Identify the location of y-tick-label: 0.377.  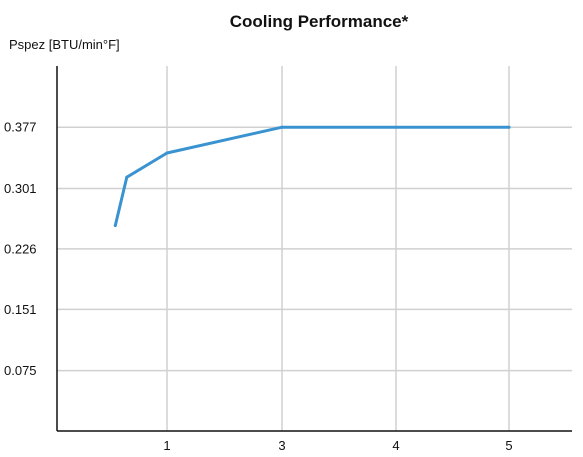
(20, 127).